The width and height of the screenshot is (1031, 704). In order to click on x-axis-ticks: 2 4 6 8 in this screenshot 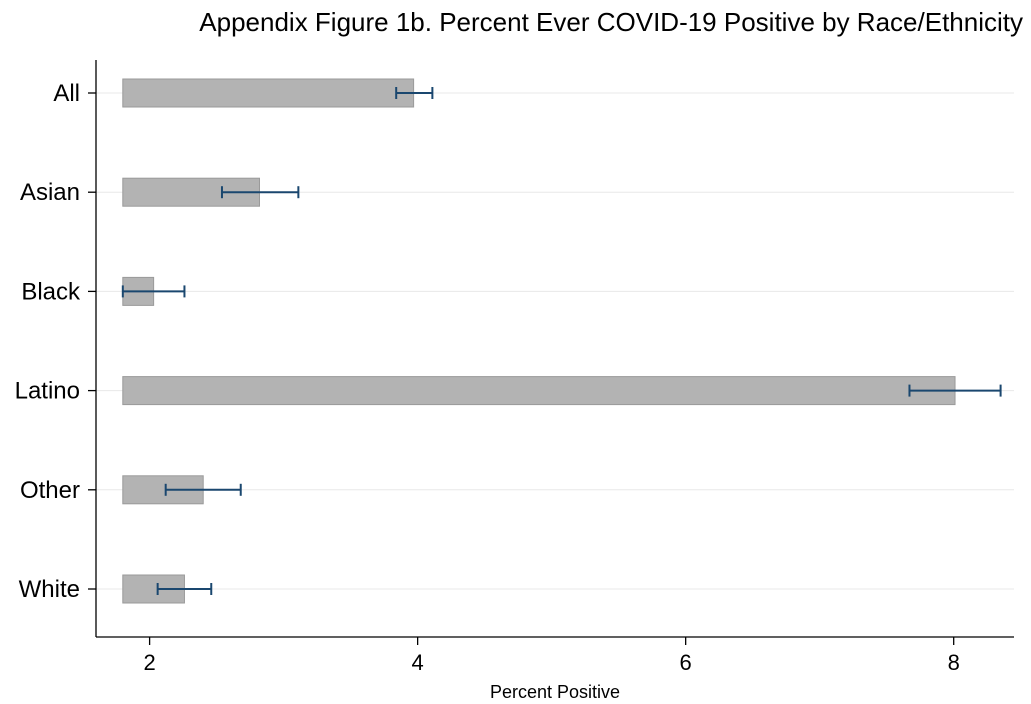, I will do `click(551, 656)`.